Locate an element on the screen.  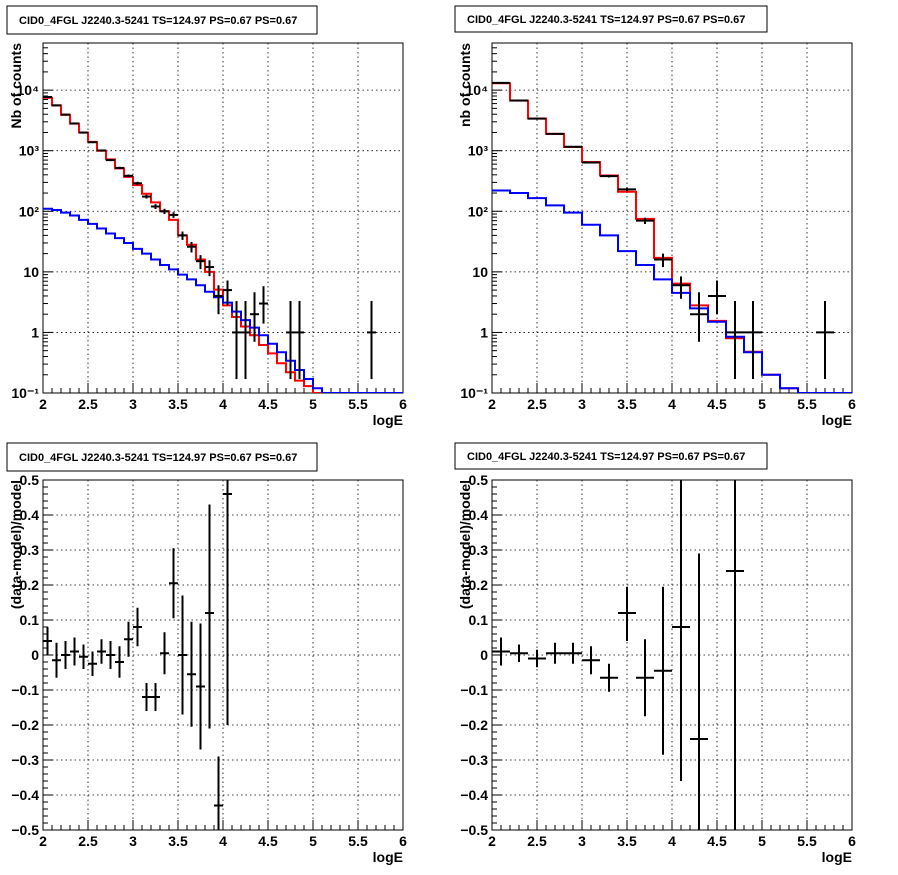
x-tick-label: 3.5 is located at coordinates (627, 841).